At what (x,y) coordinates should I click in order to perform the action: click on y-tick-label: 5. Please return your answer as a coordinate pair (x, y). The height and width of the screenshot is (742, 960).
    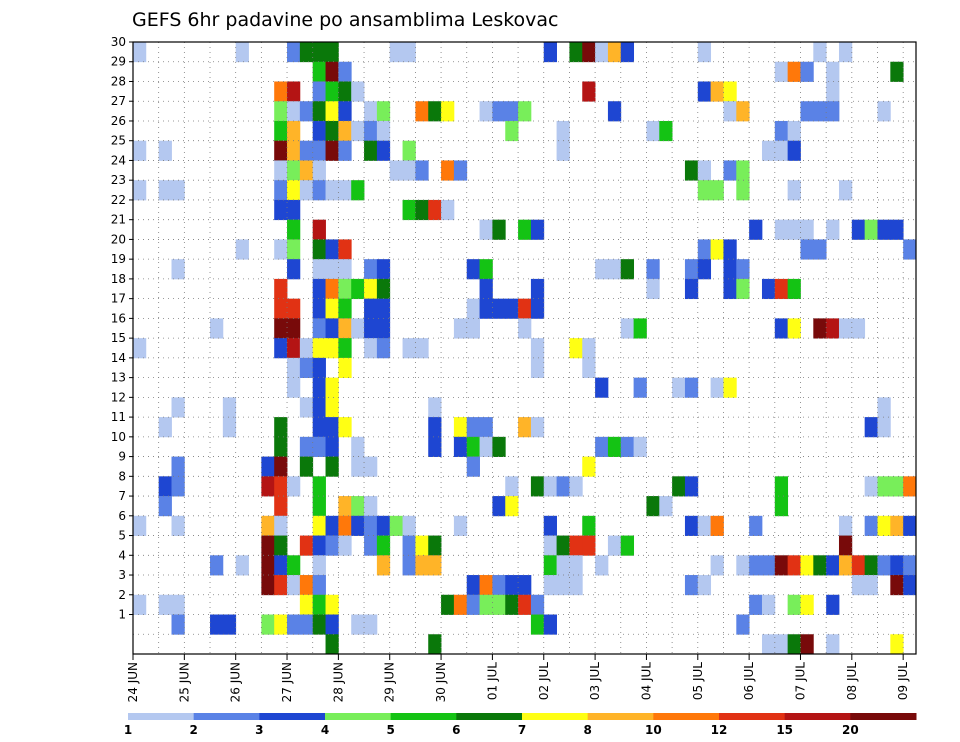
    Looking at the image, I should click on (122, 536).